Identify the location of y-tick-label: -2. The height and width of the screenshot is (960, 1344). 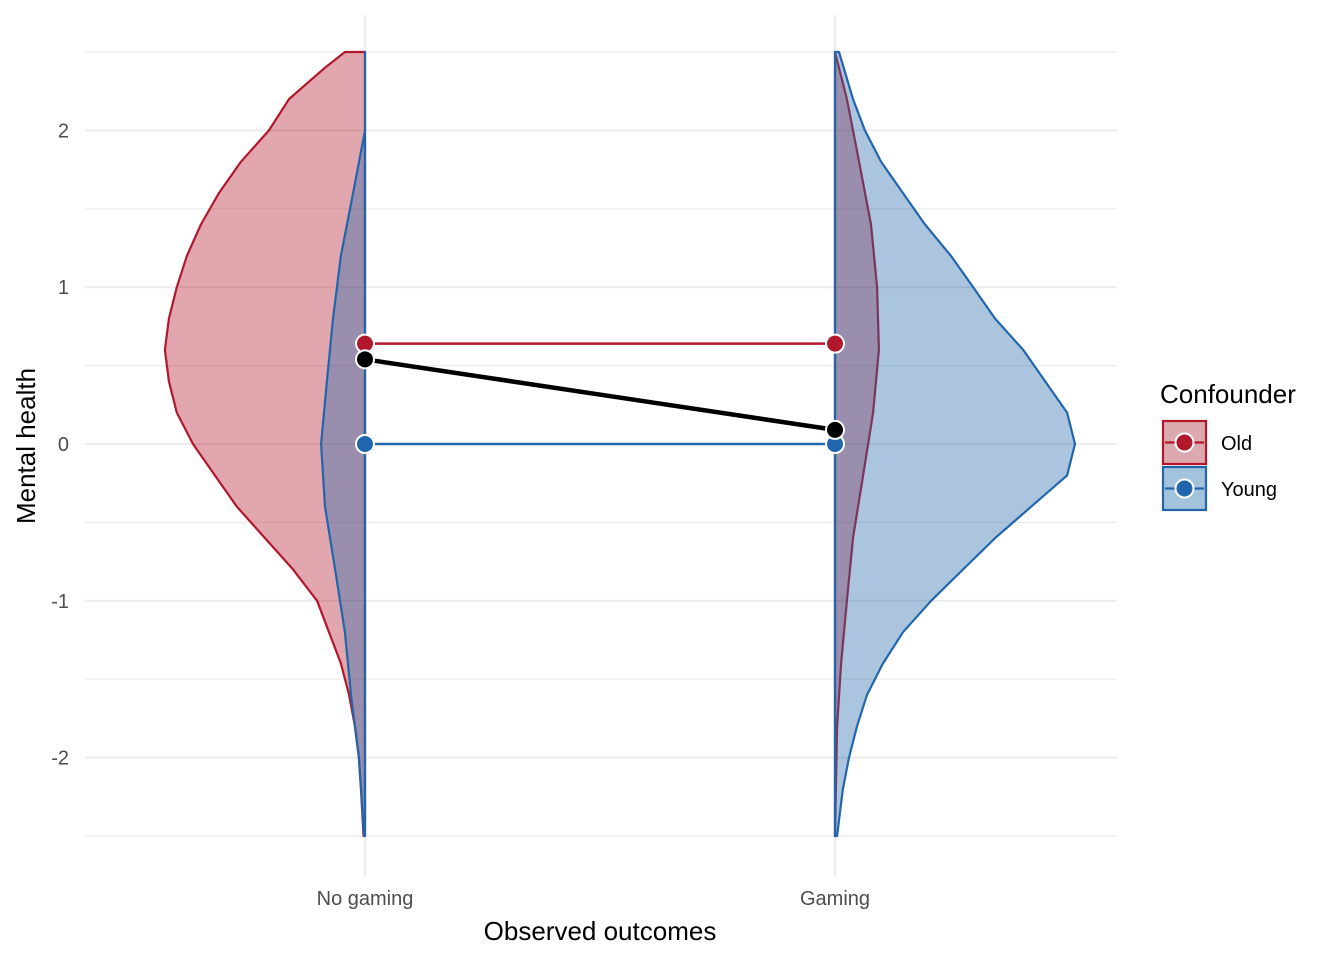
(60, 759).